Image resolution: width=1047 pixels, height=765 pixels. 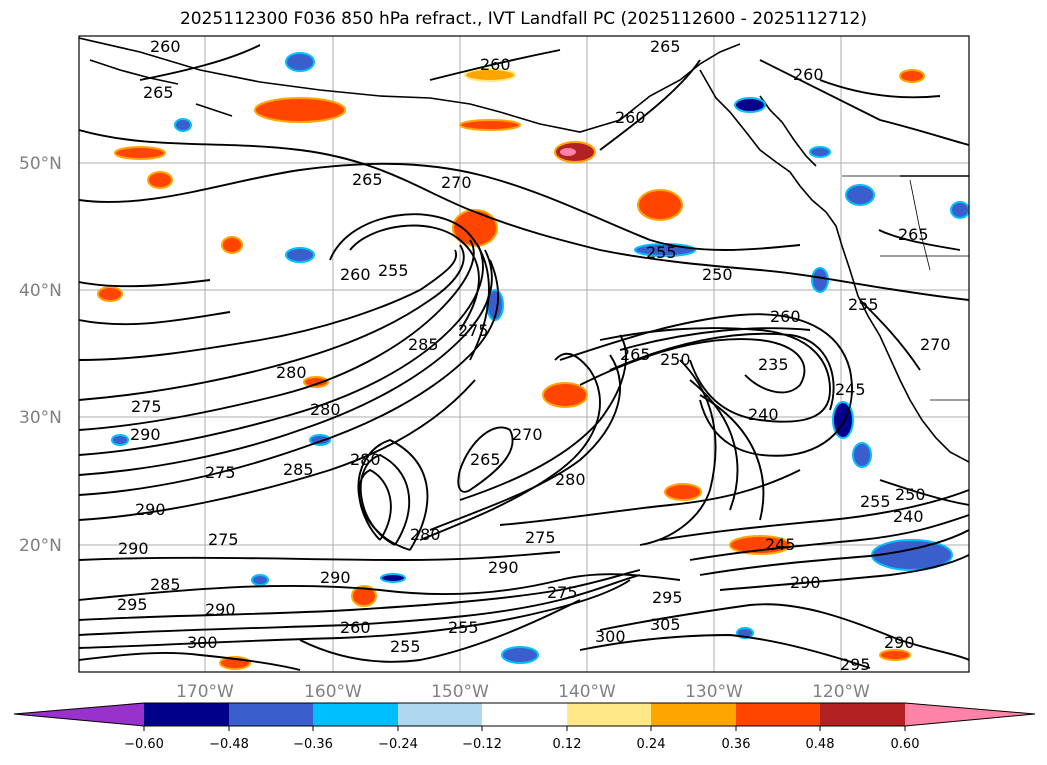 What do you see at coordinates (905, 744) in the screenshot?
I see `colorbar-tick-label: 0.60` at bounding box center [905, 744].